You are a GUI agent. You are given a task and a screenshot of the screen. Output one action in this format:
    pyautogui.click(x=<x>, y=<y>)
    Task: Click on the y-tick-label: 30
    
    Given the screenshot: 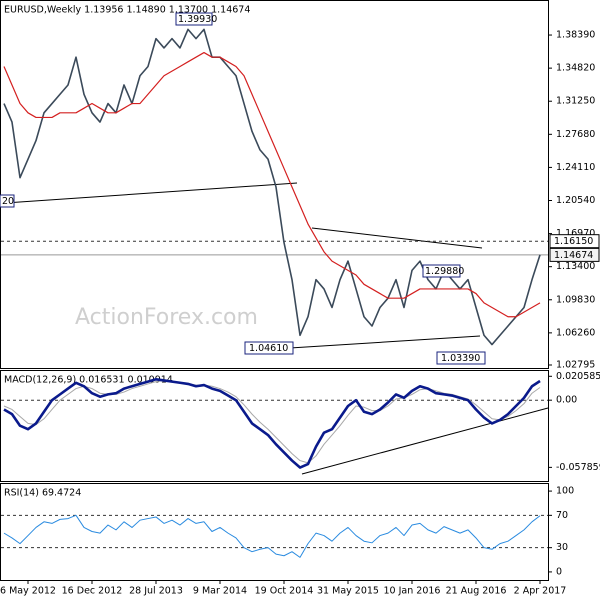 What is the action you would take?
    pyautogui.click(x=562, y=547)
    